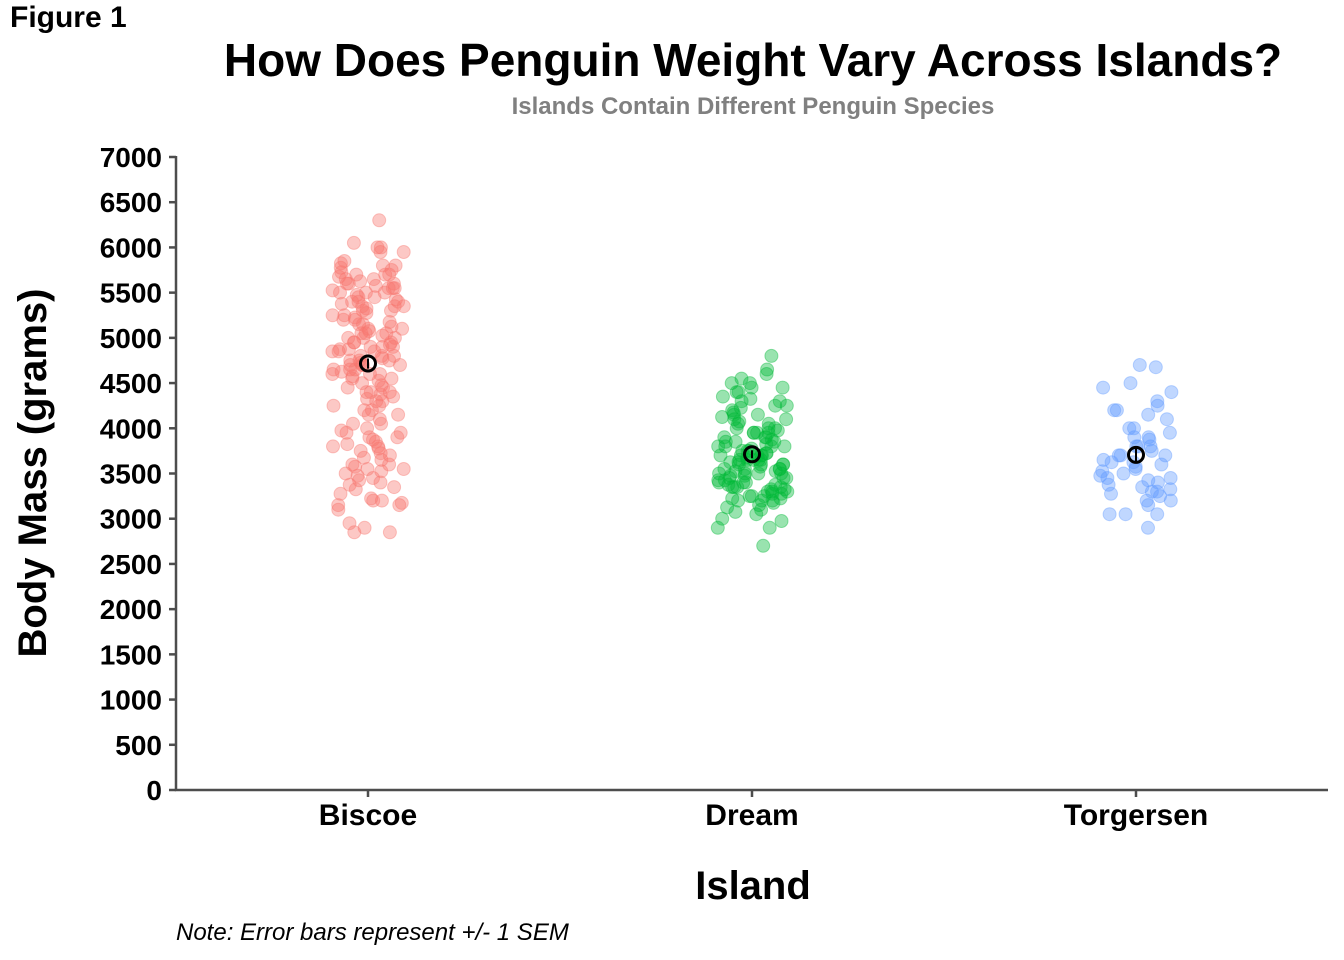 The image size is (1344, 960). I want to click on y-tick-label: 5500, so click(131, 293).